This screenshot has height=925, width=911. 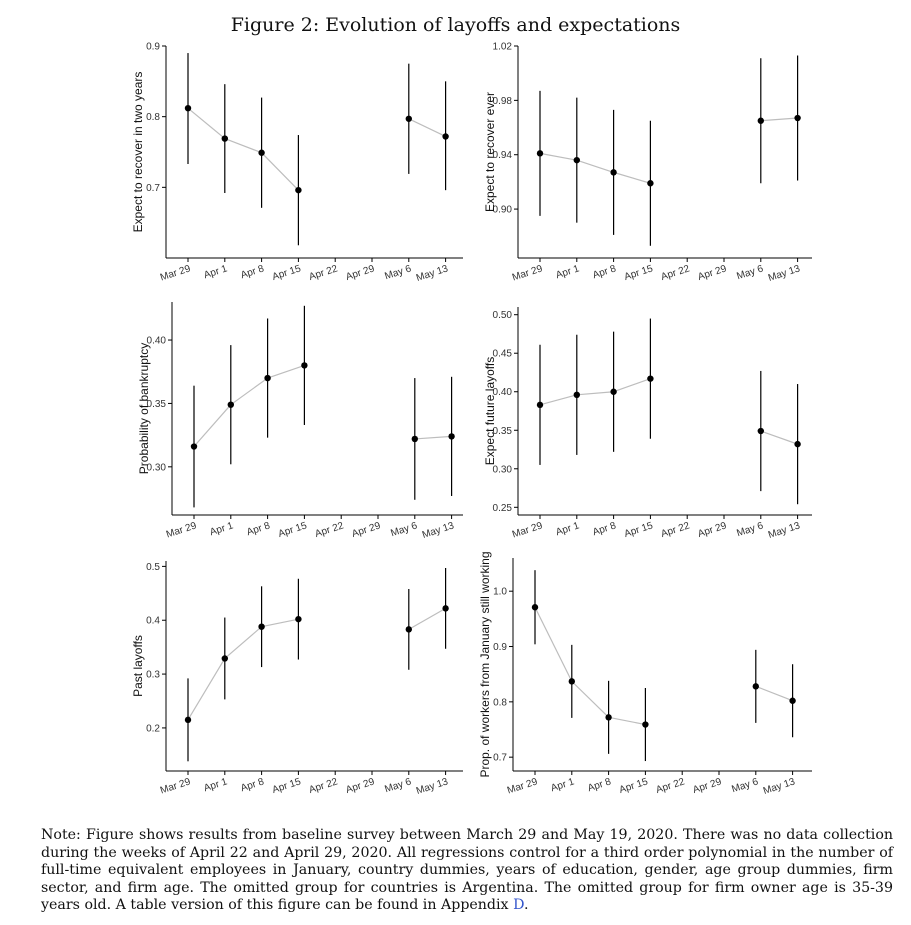 I want to click on panel3-xtick-label: May 13, so click(x=438, y=530).